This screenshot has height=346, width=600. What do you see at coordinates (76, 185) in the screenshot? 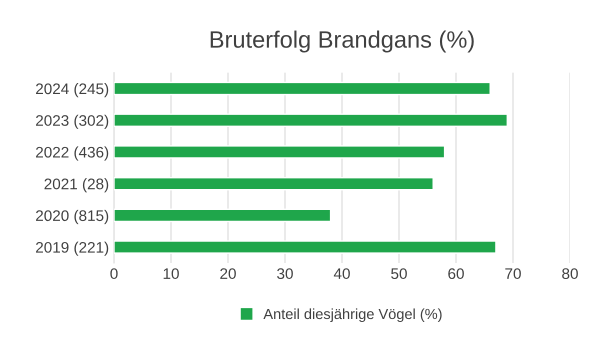
I see `y-tick-label: 2021 (28)` at bounding box center [76, 185].